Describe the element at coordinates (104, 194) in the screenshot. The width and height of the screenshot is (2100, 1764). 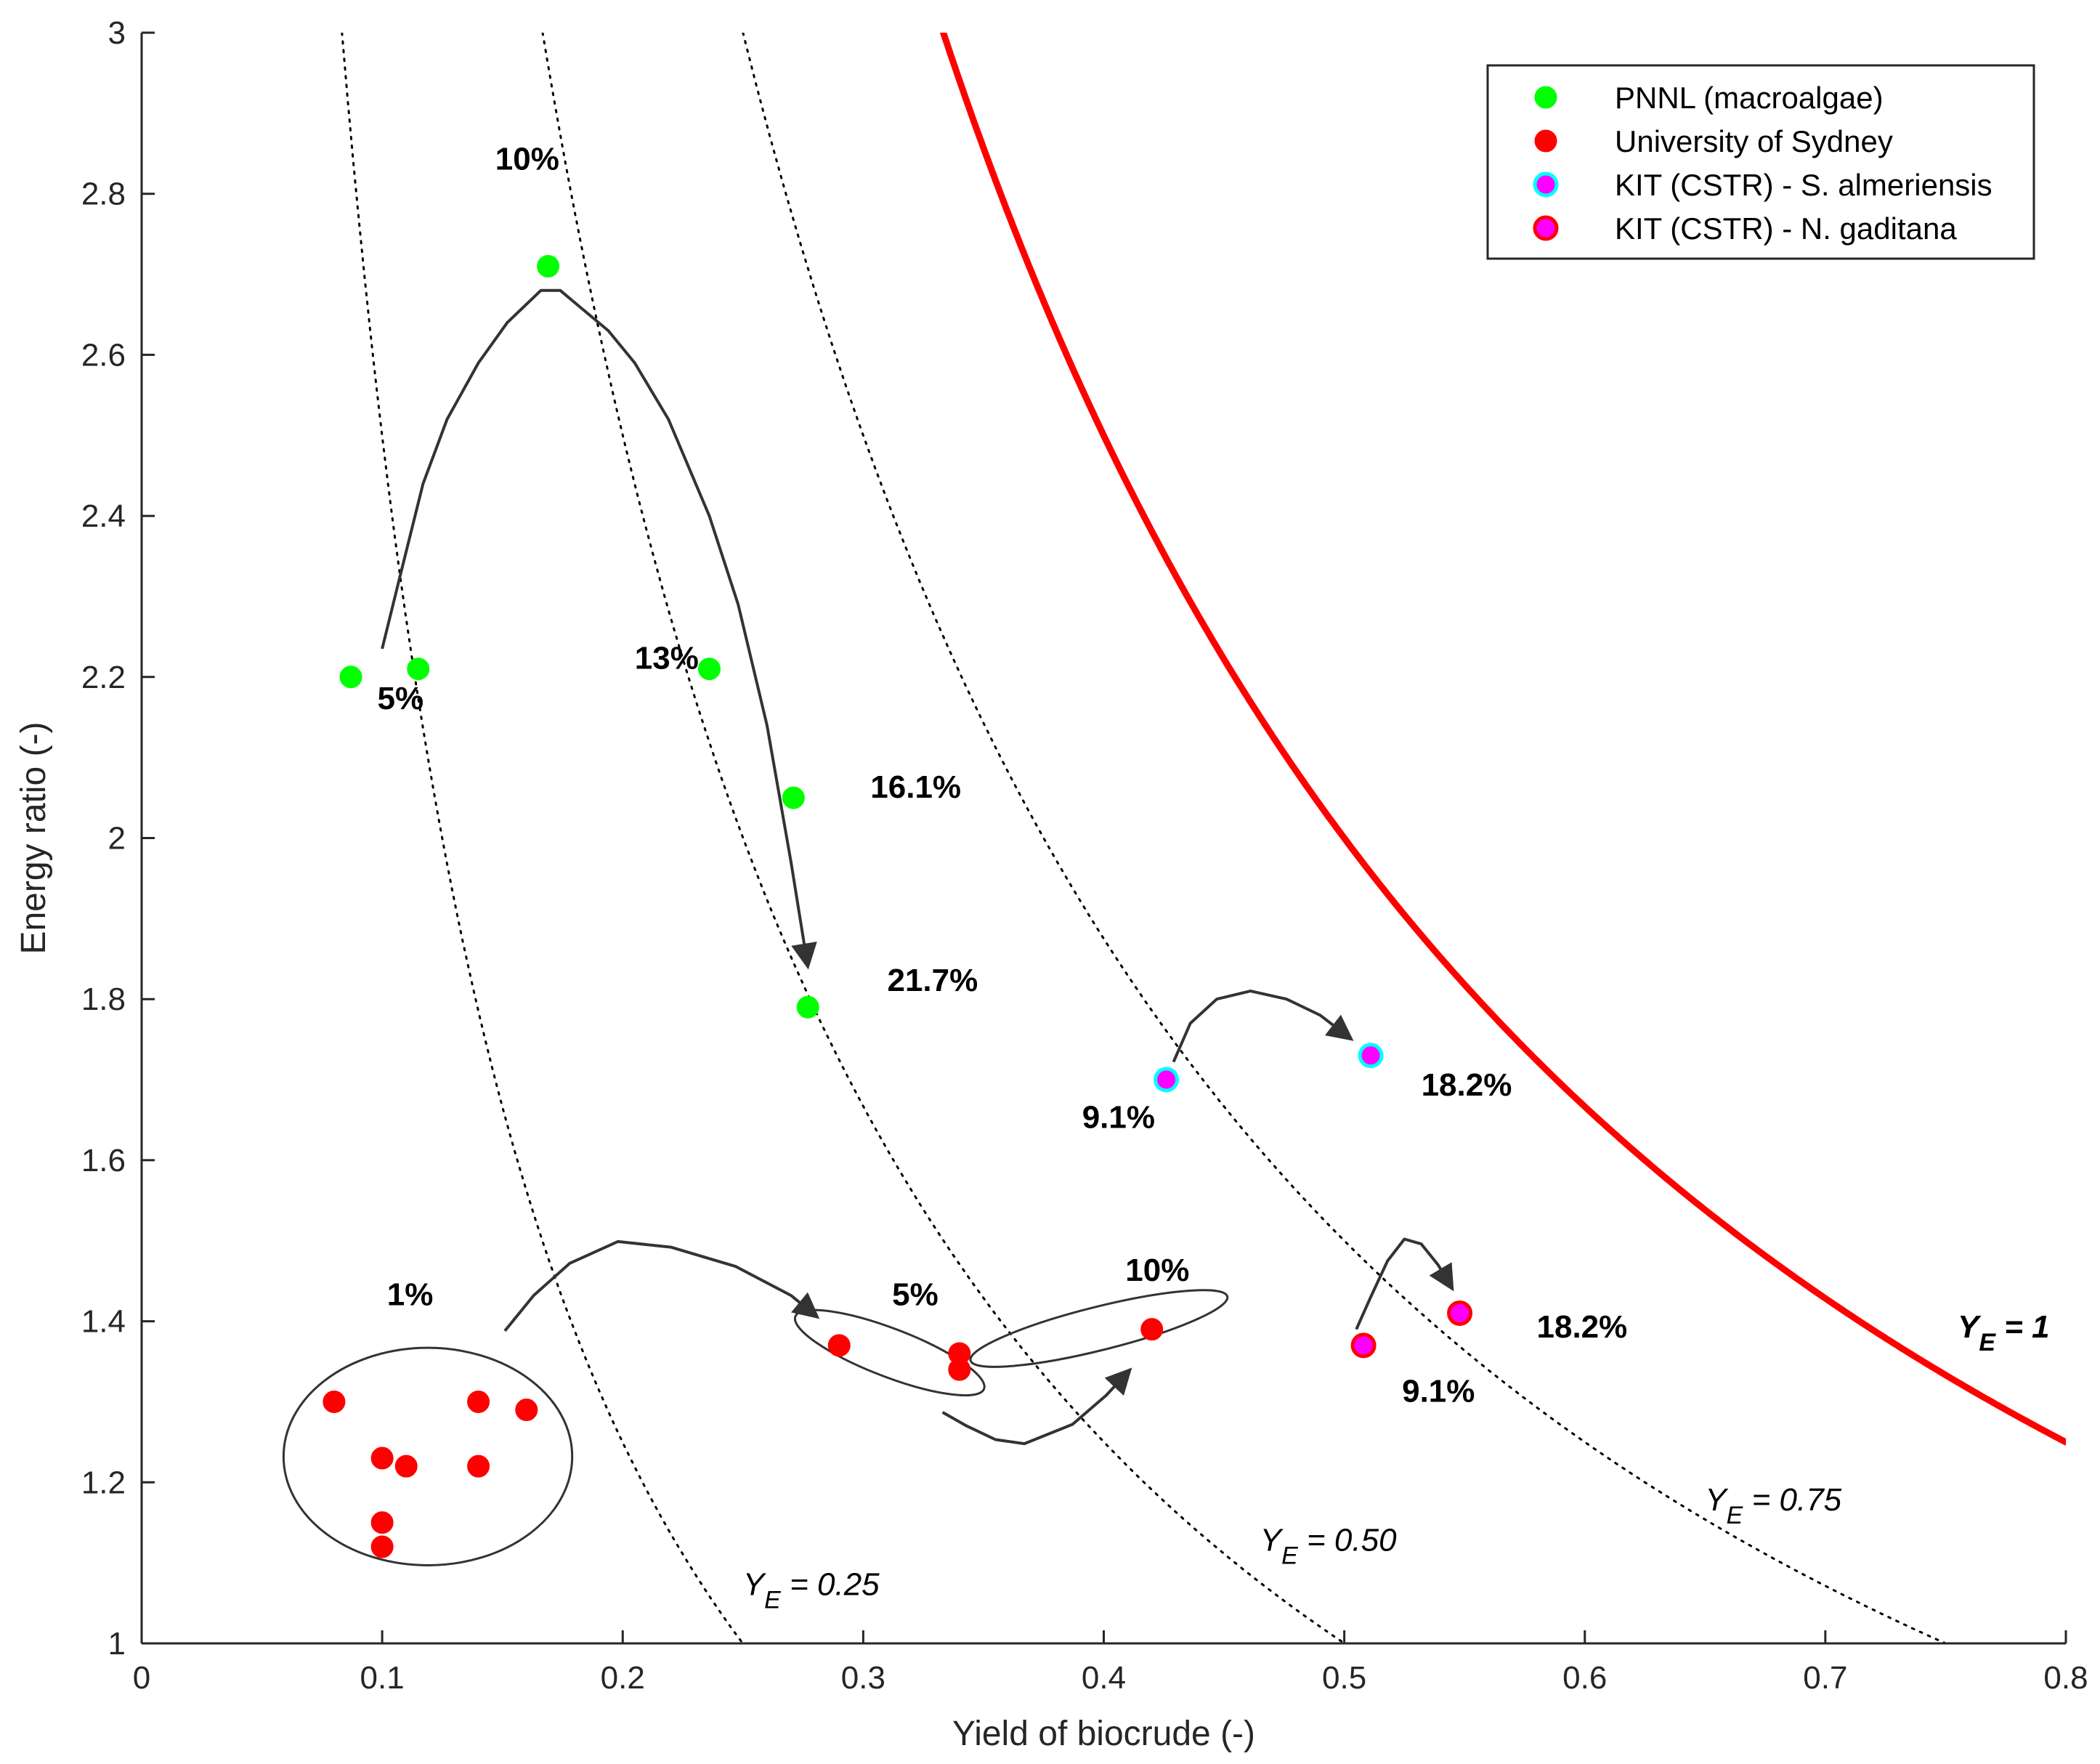
I see `y-tick-label: 2.8` at that location.